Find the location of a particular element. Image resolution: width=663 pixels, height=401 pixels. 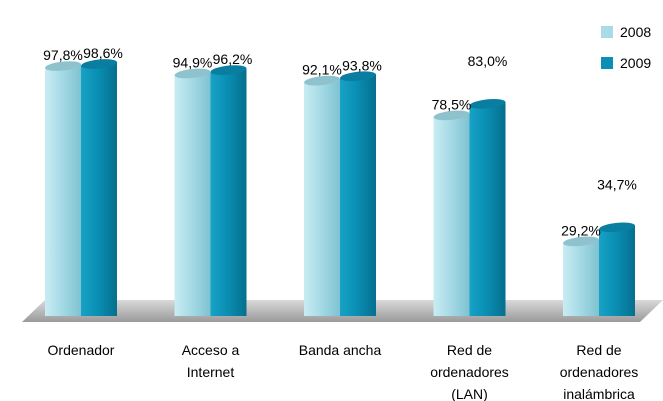

data-label-2009-4: 34,7% is located at coordinates (617, 184).